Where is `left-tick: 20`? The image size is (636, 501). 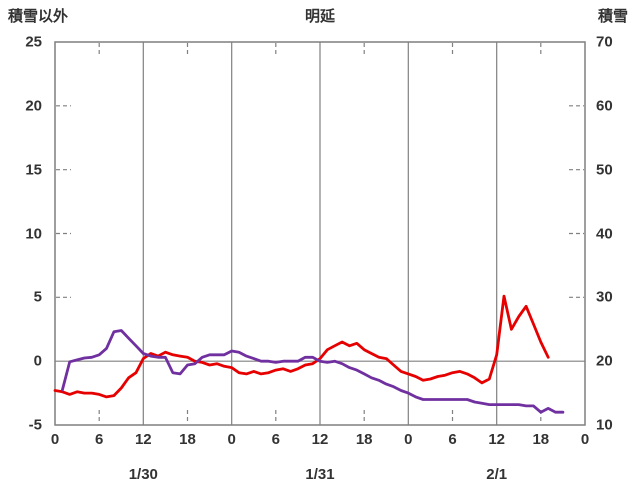 left-tick: 20 is located at coordinates (33, 106).